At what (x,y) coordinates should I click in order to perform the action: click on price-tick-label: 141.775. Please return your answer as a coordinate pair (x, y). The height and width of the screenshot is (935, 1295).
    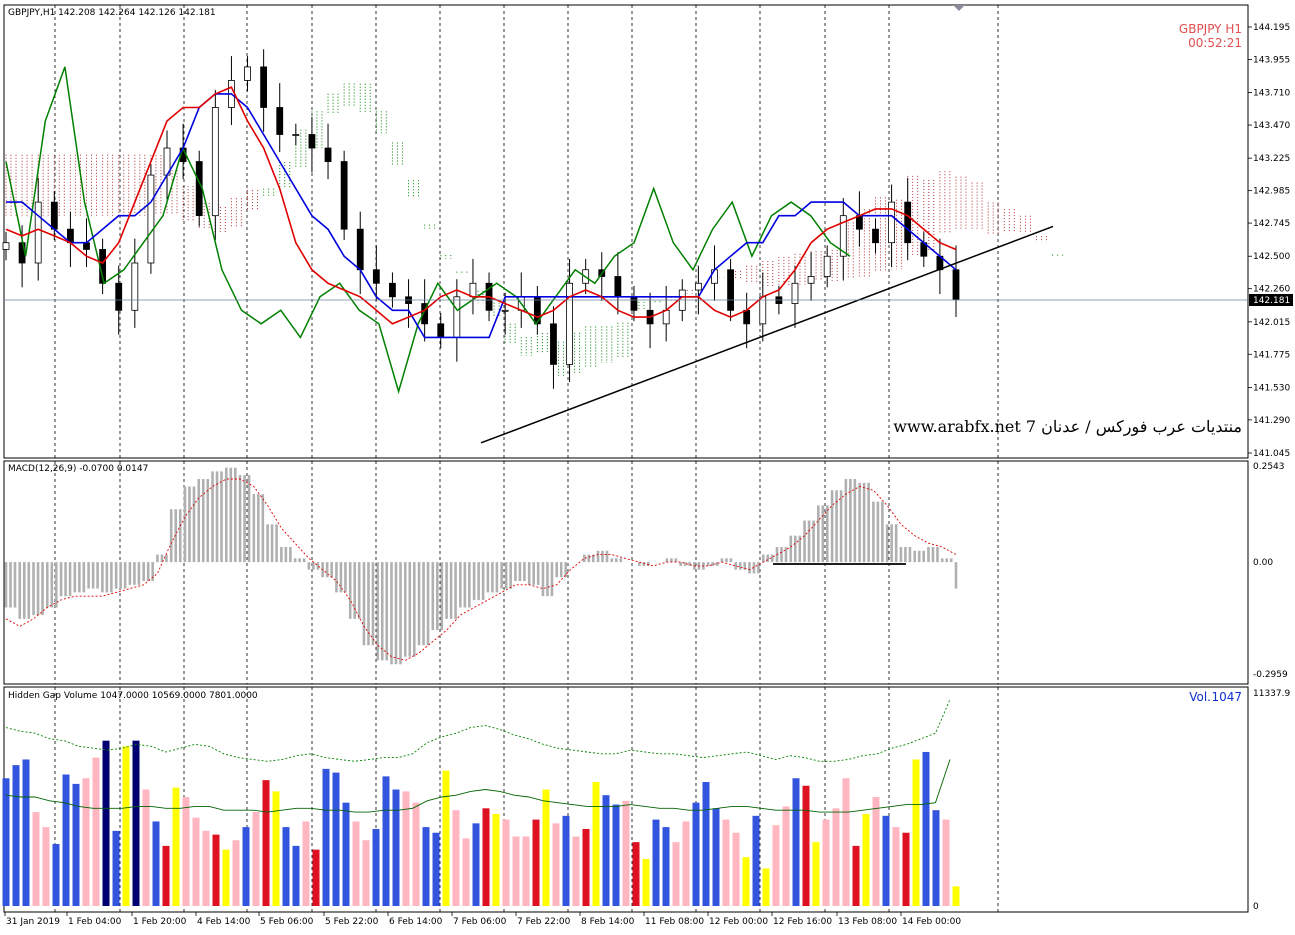
    Looking at the image, I should click on (1271, 355).